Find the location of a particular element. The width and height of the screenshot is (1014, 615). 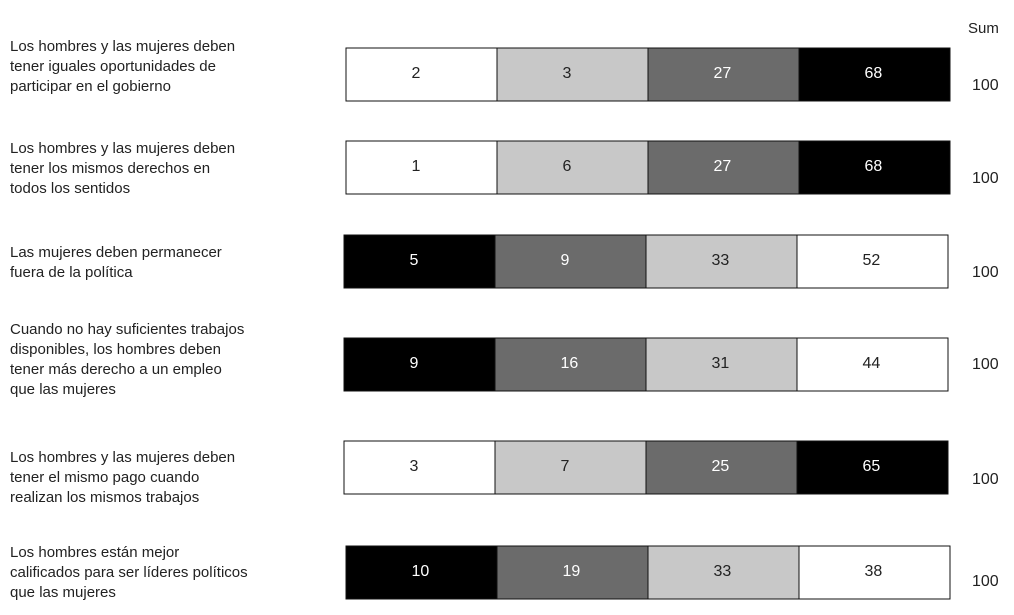

data-label: 7 is located at coordinates (565, 466).